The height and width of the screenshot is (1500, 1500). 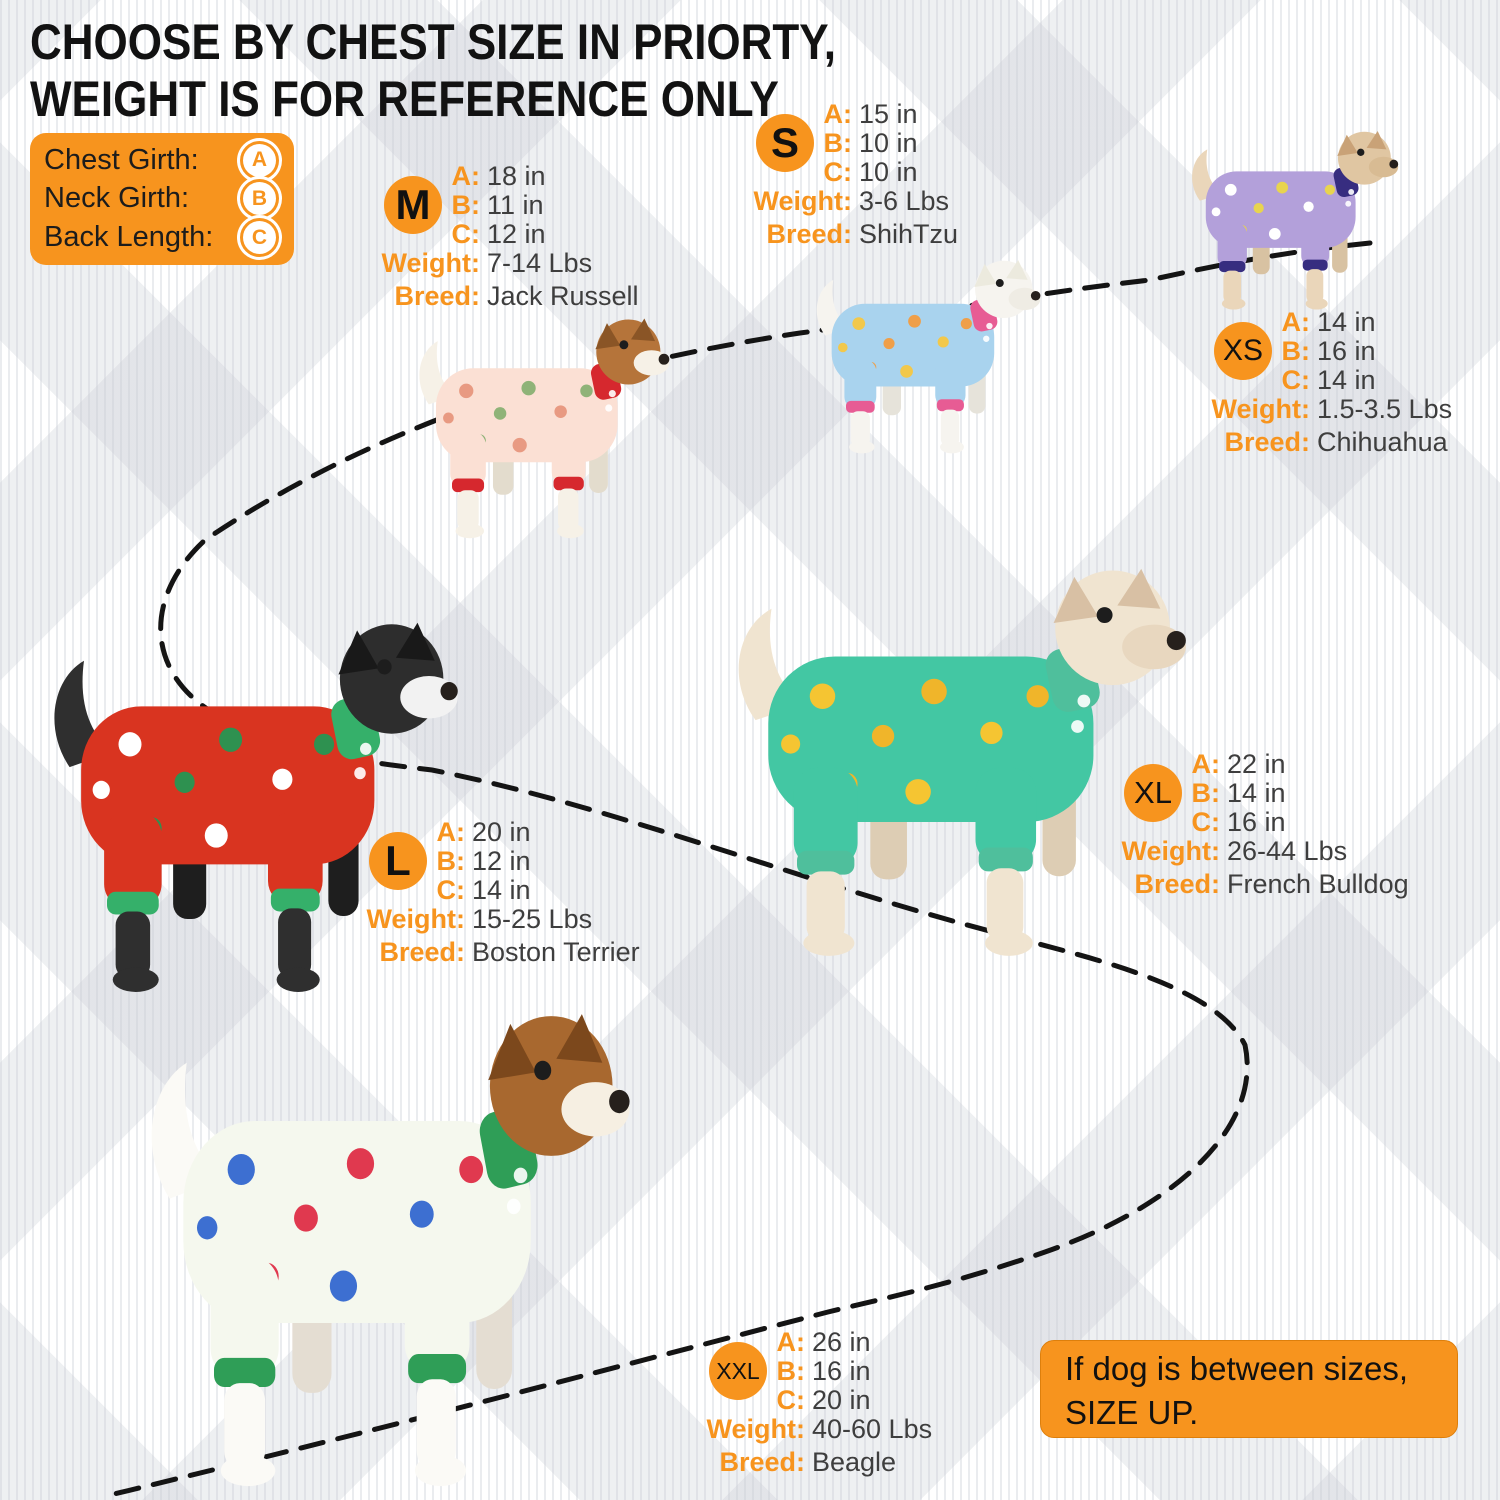 I want to click on back-length-value: 12 in, so click(x=516, y=234).